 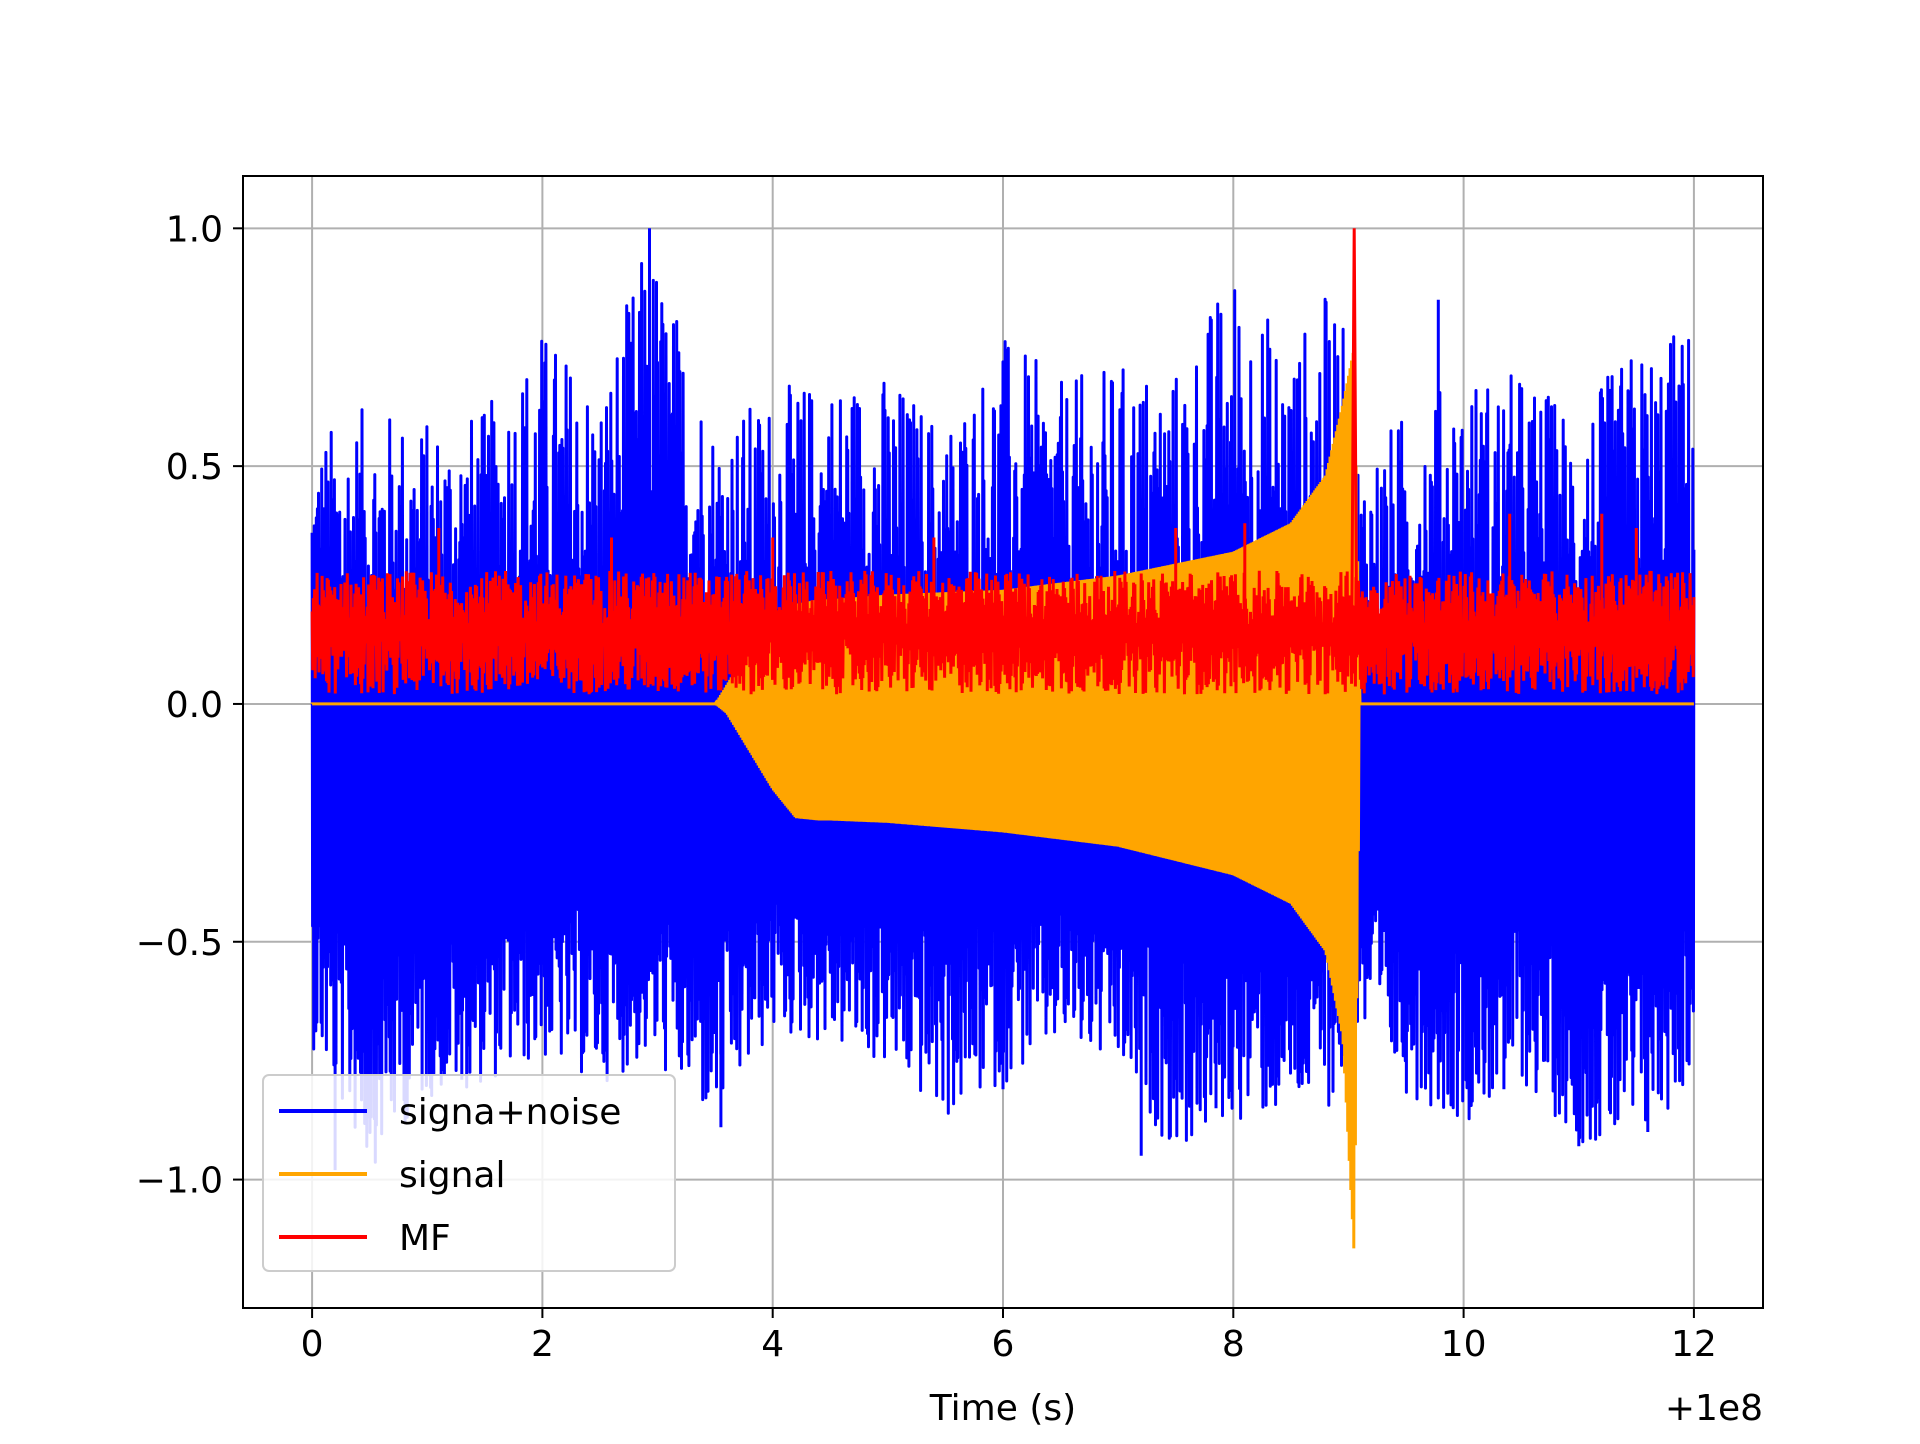 I want to click on legend: signa+noise signal MF, so click(x=469, y=1173).